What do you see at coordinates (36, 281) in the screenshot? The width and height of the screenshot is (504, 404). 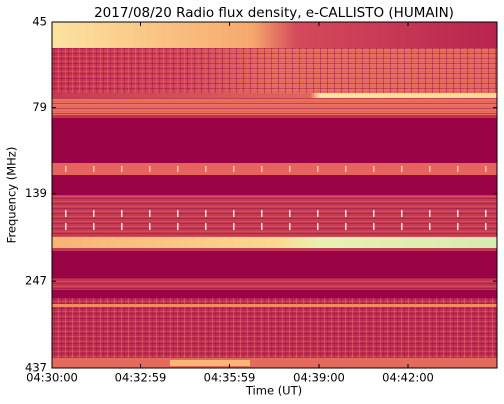 I see `y-tick-label: 247` at bounding box center [36, 281].